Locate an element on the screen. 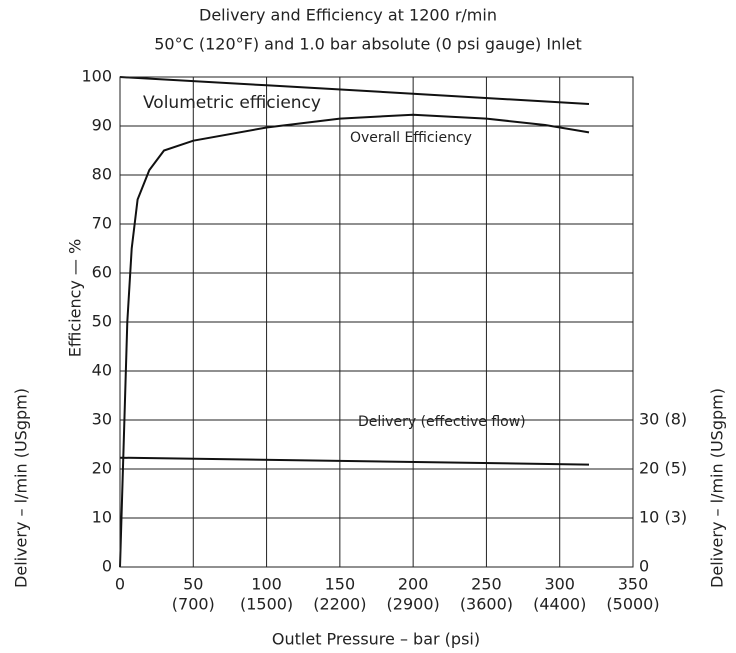 Image resolution: width=736 pixels, height=653 pixels. y-tick-label: 90 is located at coordinates (102, 125).